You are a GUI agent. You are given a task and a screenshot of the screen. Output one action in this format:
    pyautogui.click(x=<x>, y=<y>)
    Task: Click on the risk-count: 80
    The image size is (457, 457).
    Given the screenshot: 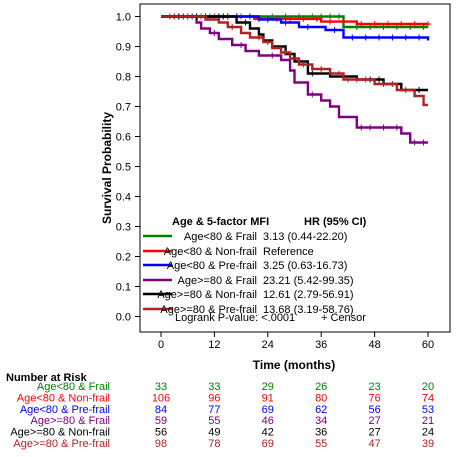 What is the action you would take?
    pyautogui.click(x=321, y=398)
    